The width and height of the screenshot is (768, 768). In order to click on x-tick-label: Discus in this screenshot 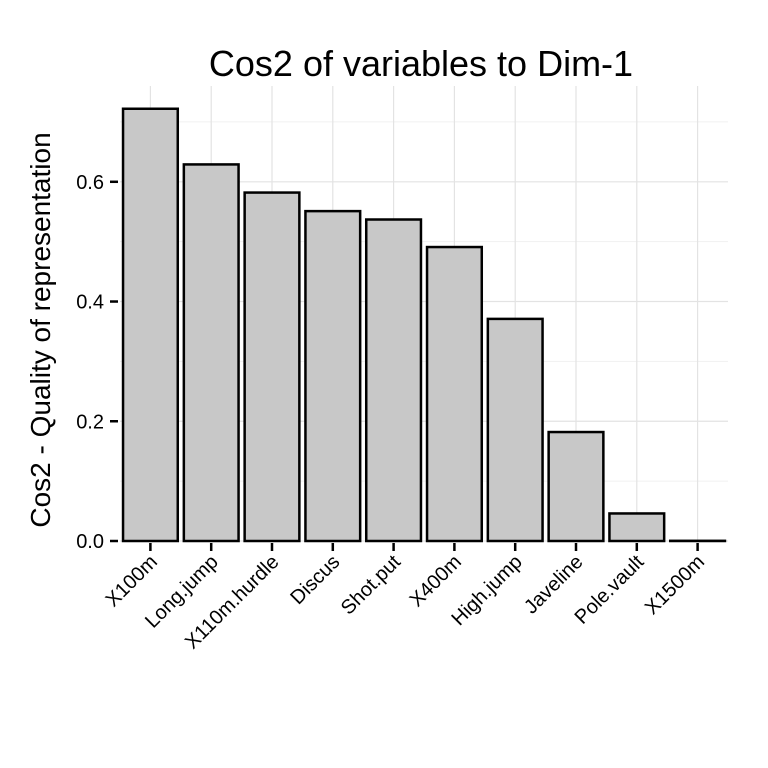, I will do `click(315, 580)`.